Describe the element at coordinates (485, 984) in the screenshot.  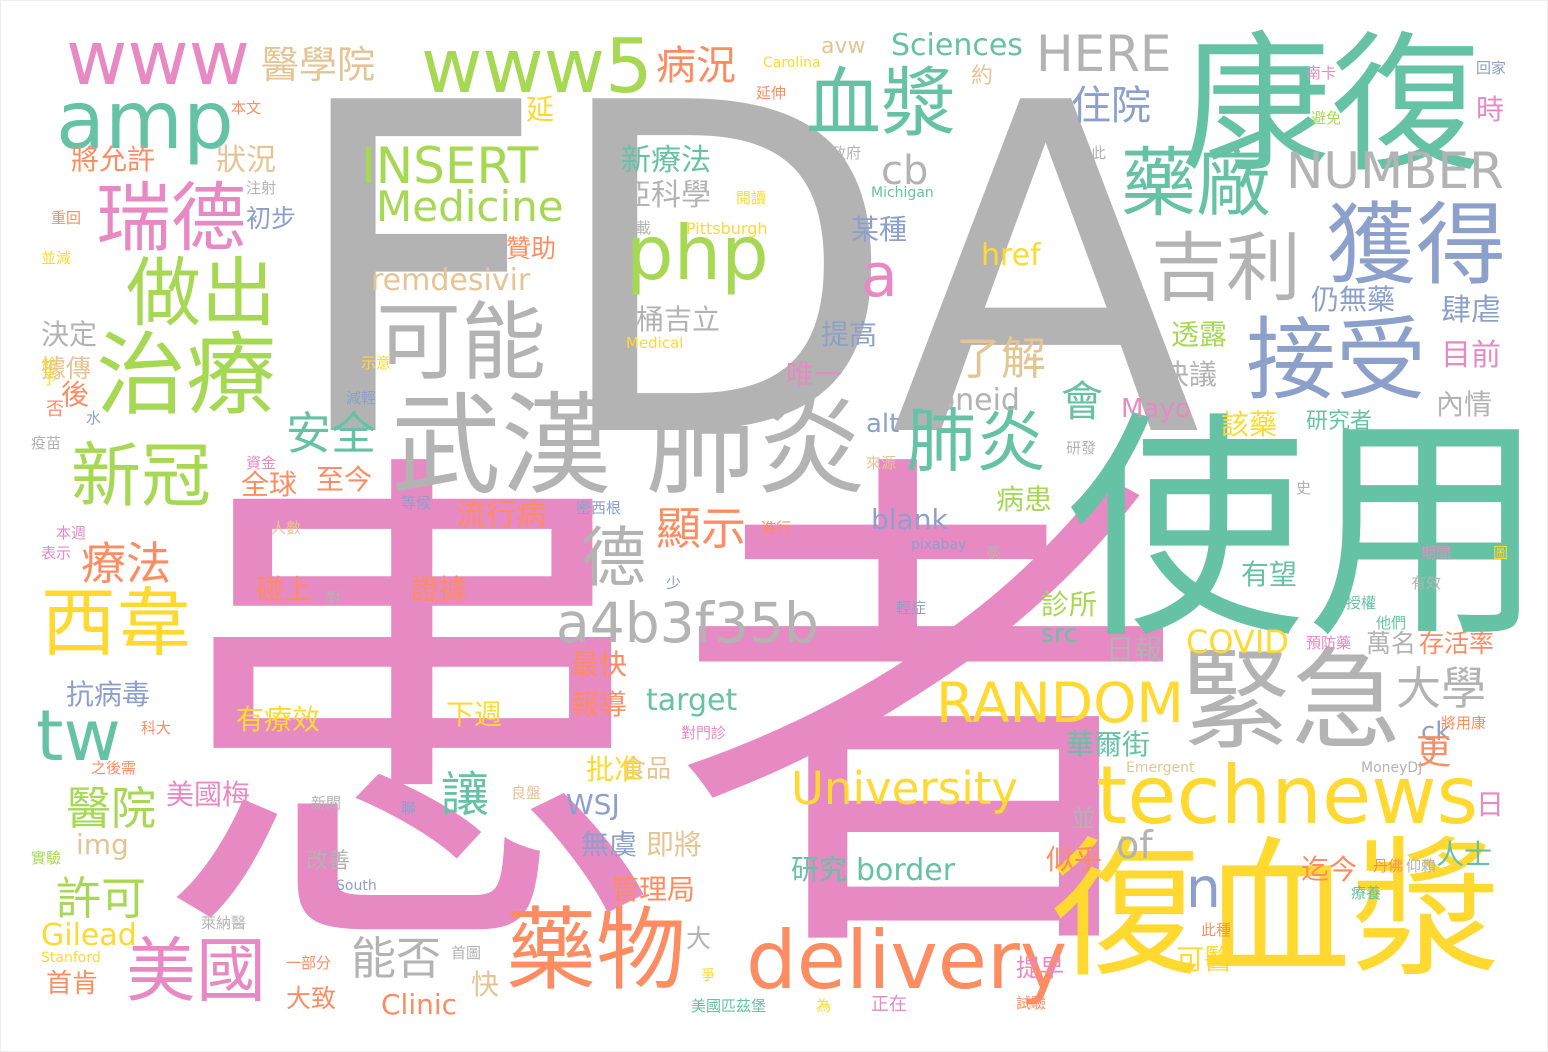
I see `cloud-word: 快` at that location.